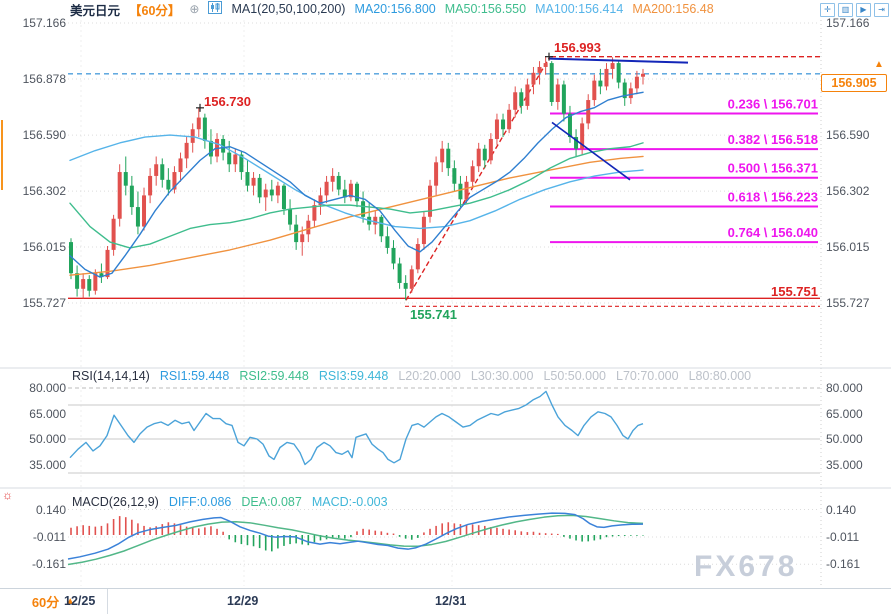 The height and width of the screenshot is (615, 891). I want to click on x-axis-date-1: 12/25, so click(80, 601).